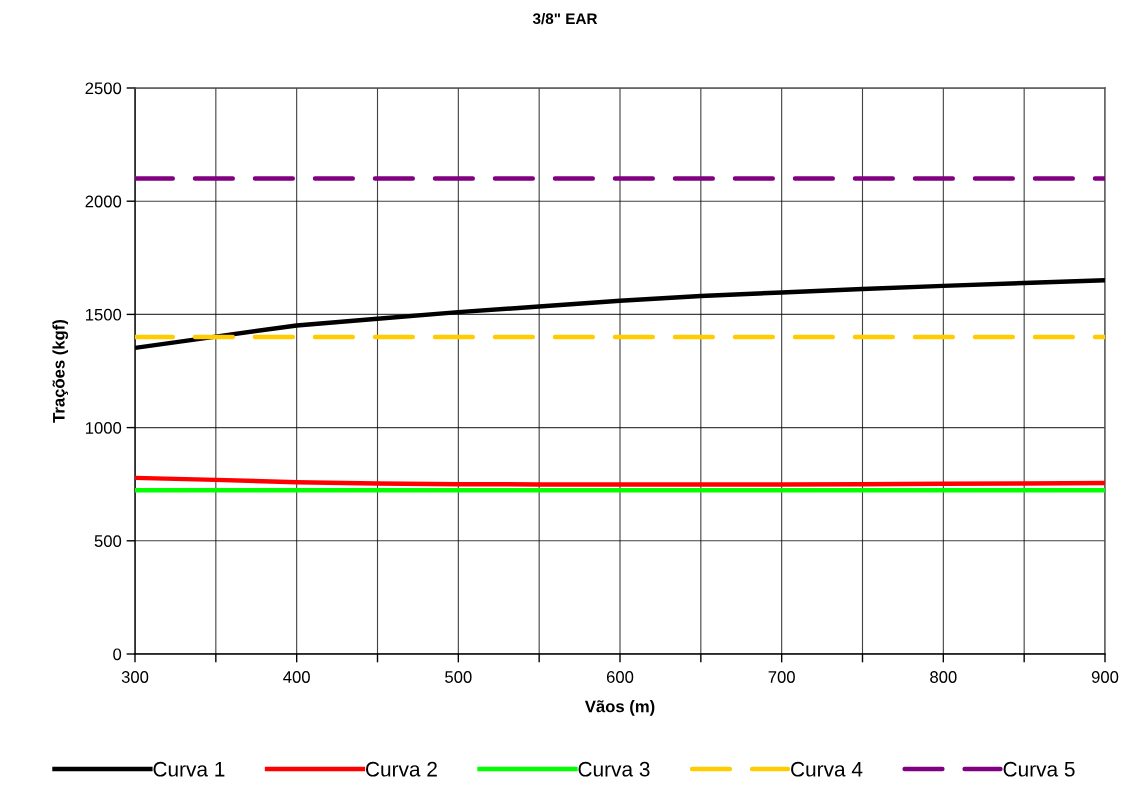 Image resolution: width=1130 pixels, height=787 pixels. I want to click on x-tick-label: 700, so click(781, 677).